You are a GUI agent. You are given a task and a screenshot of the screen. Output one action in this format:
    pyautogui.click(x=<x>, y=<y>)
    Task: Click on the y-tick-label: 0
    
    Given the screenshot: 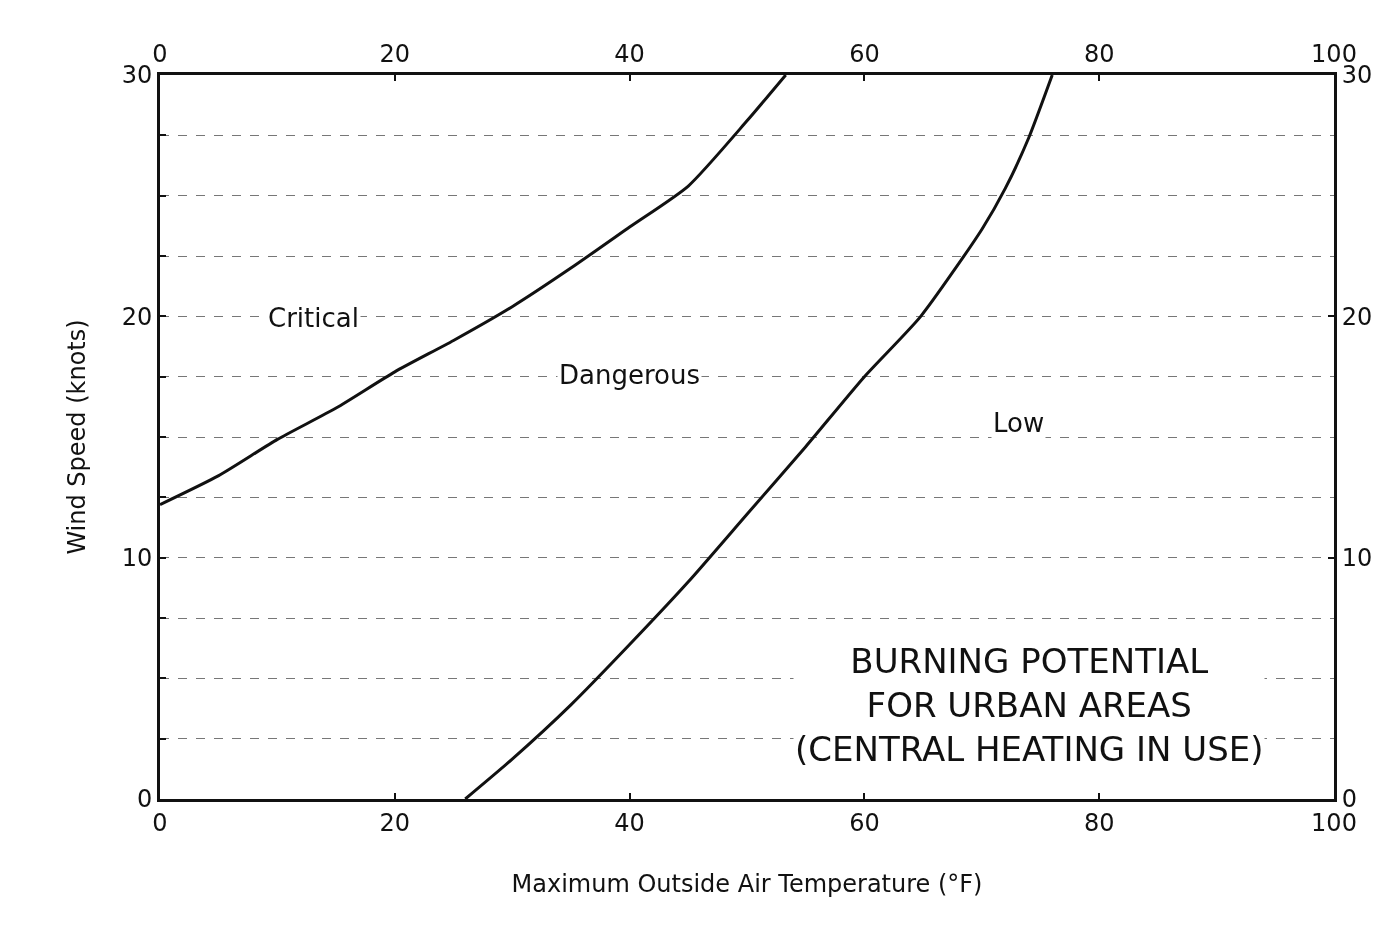 What is the action you would take?
    pyautogui.click(x=144, y=799)
    